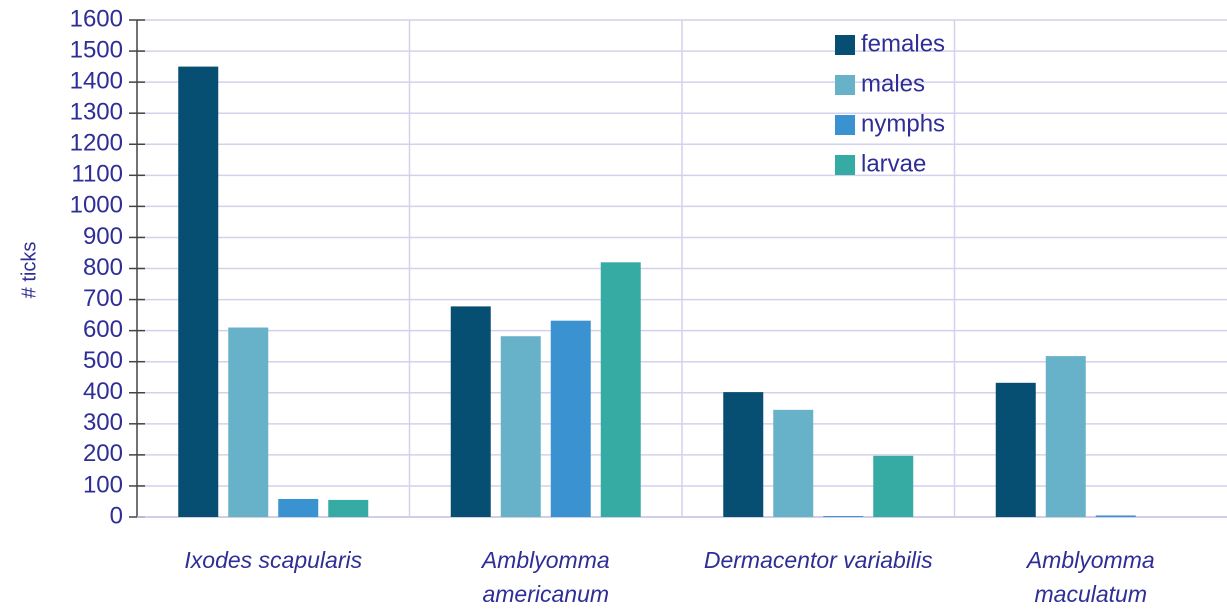 The image size is (1227, 612). I want to click on y-tick-label: 400, so click(103, 391).